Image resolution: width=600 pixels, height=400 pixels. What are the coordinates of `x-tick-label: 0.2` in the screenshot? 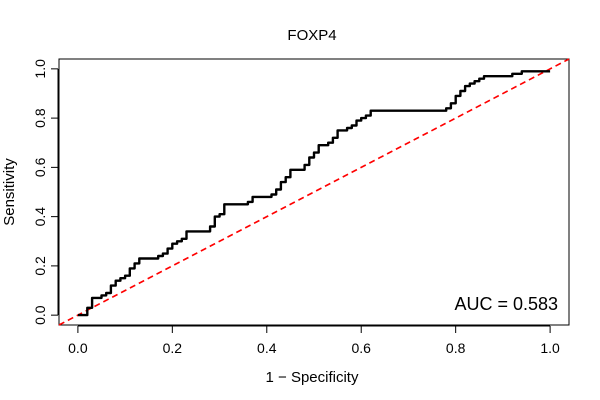 It's located at (173, 348).